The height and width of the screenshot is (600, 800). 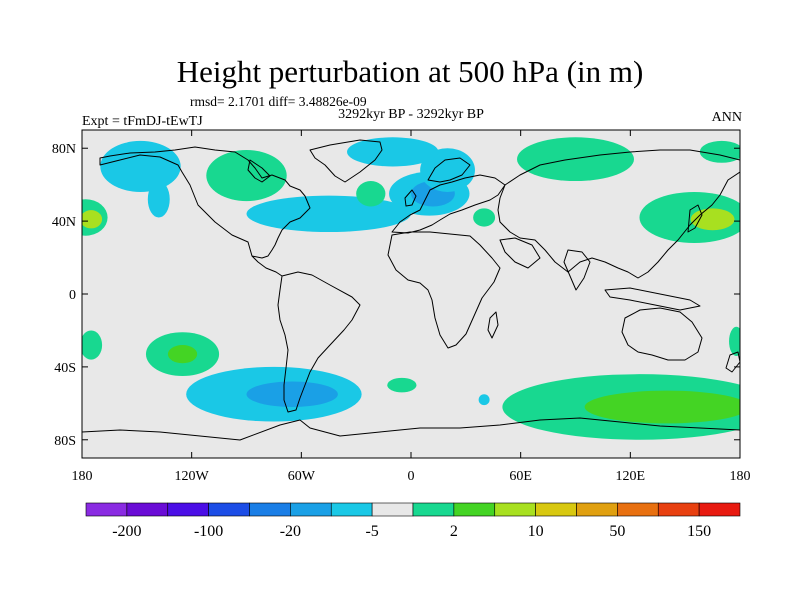 What do you see at coordinates (536, 531) in the screenshot?
I see `colorbar-label: 10` at bounding box center [536, 531].